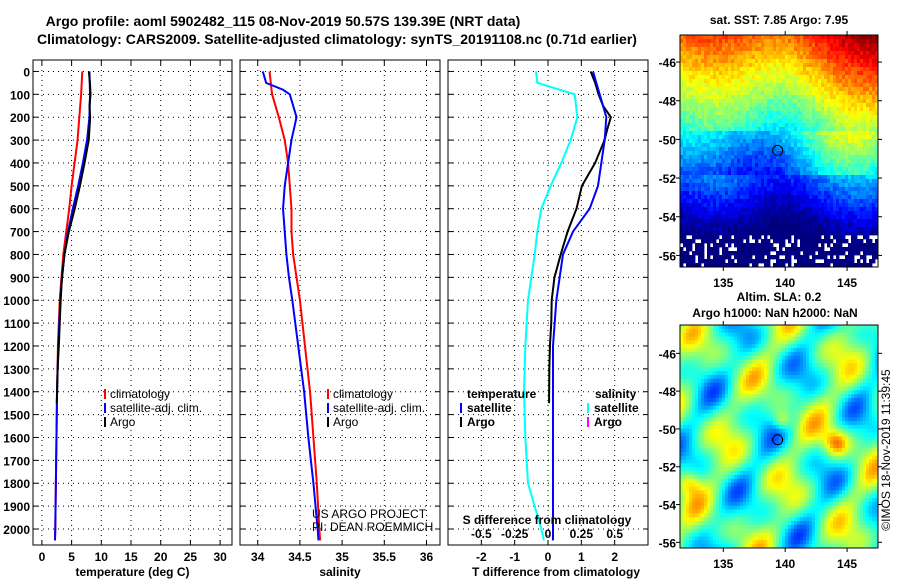 Image resolution: width=900 pixels, height=585 pixels. I want to click on depth-tick-label: 400, so click(20, 164).